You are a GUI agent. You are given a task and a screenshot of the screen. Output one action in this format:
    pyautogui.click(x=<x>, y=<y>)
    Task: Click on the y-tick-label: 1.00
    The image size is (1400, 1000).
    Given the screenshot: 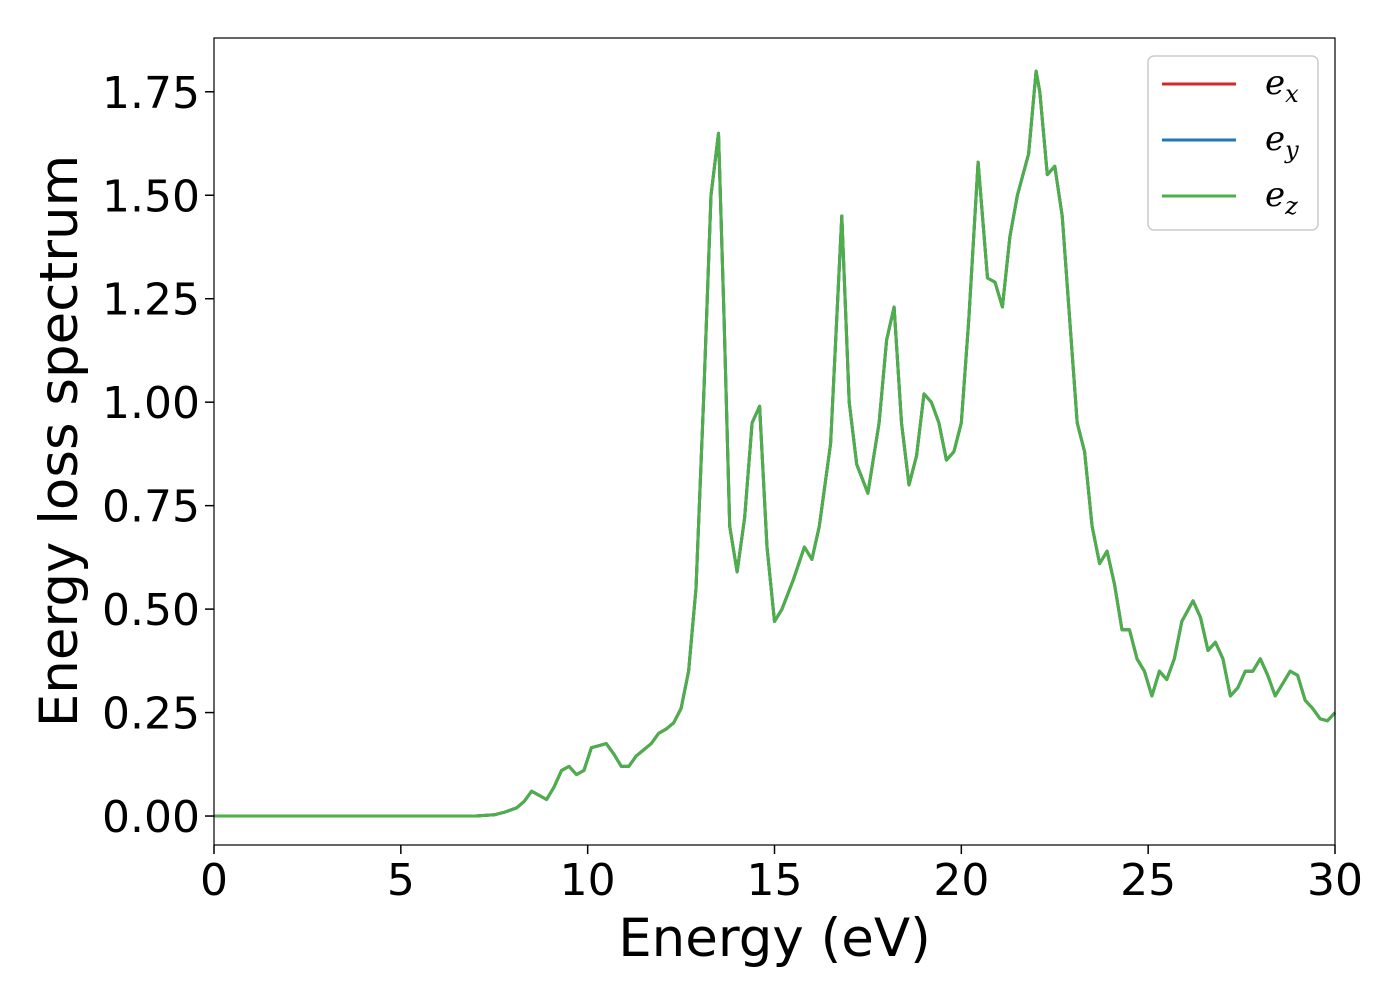 What is the action you would take?
    pyautogui.click(x=151, y=403)
    